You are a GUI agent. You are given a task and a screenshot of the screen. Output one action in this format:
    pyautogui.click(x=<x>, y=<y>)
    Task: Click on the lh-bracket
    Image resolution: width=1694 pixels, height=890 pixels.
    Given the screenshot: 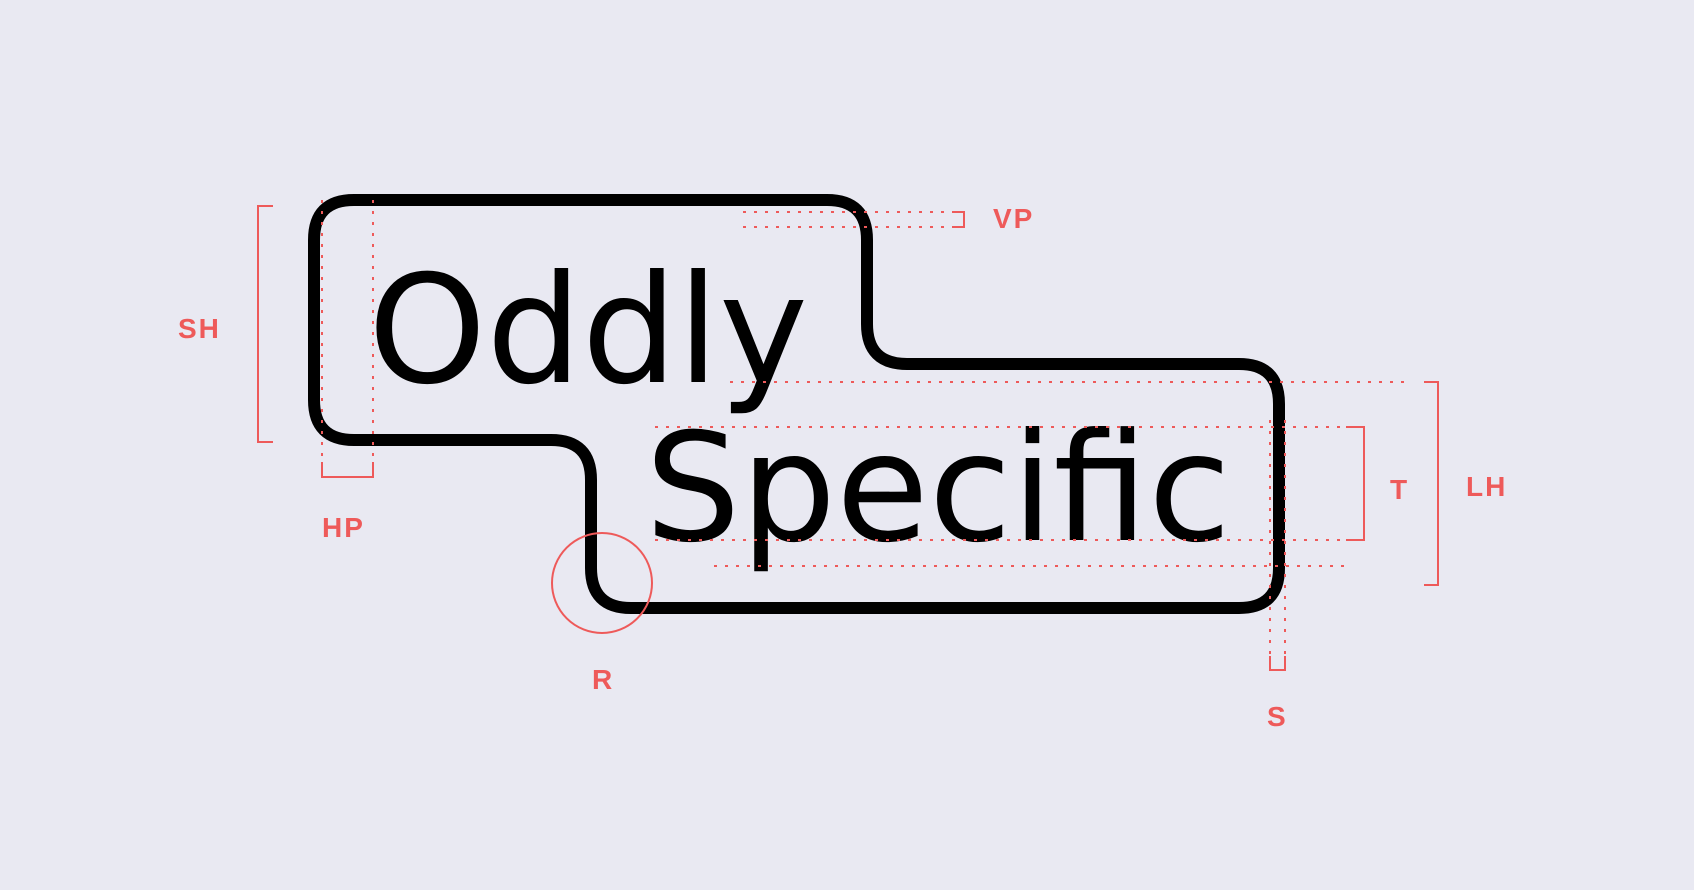 What is the action you would take?
    pyautogui.click(x=1431, y=483)
    